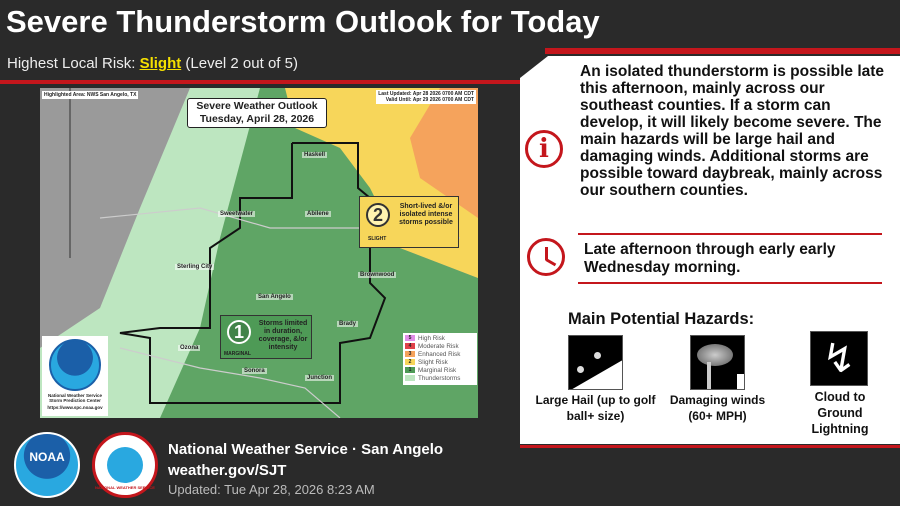 The image size is (900, 506). Describe the element at coordinates (410, 362) in the screenshot. I see `legend-swatch: 2` at that location.